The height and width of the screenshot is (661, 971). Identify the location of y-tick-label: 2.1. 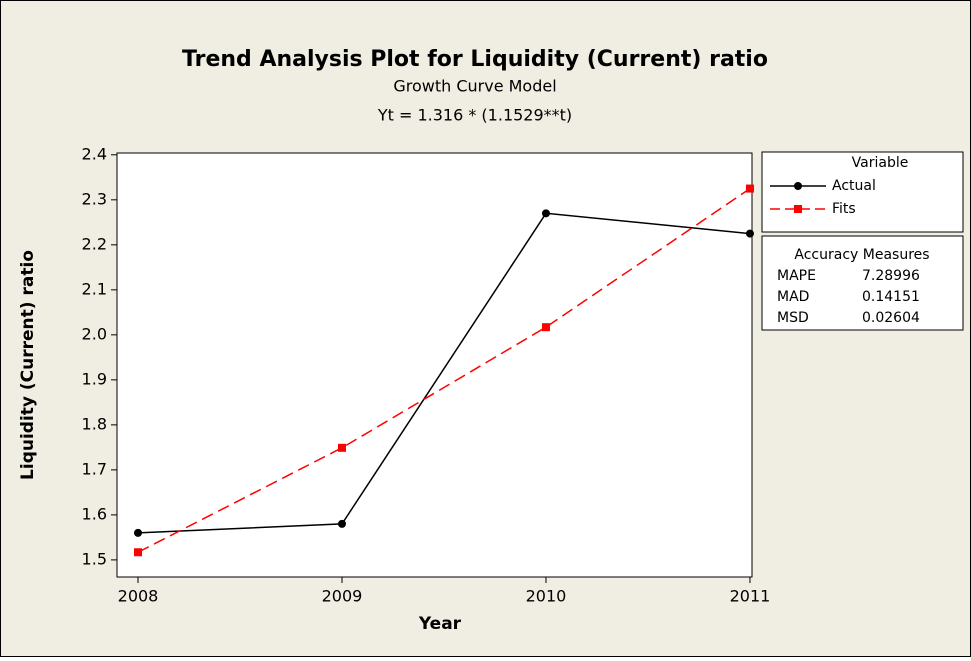
(94, 288).